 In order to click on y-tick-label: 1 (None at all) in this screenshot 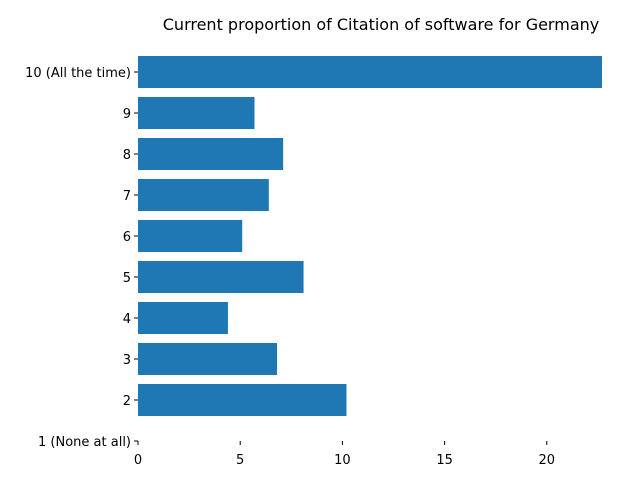, I will do `click(84, 442)`.